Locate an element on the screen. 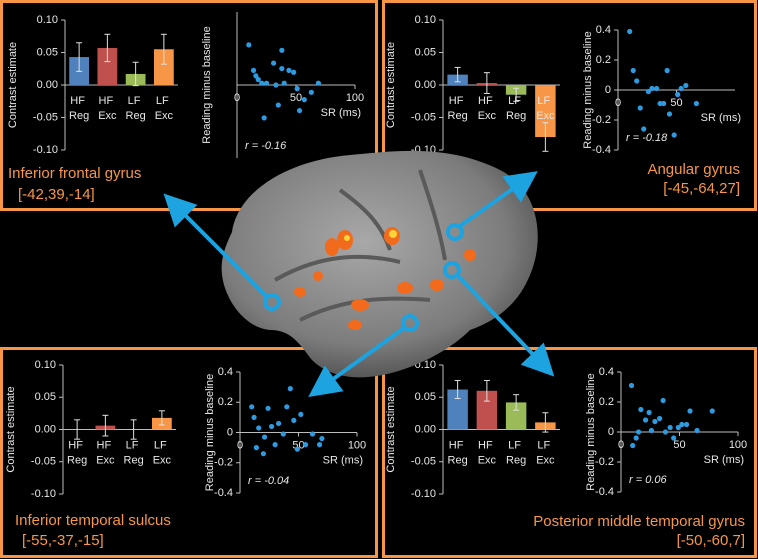 This screenshot has width=758, height=559. region-name: Posterior middle temporal gyrus is located at coordinates (639, 521).